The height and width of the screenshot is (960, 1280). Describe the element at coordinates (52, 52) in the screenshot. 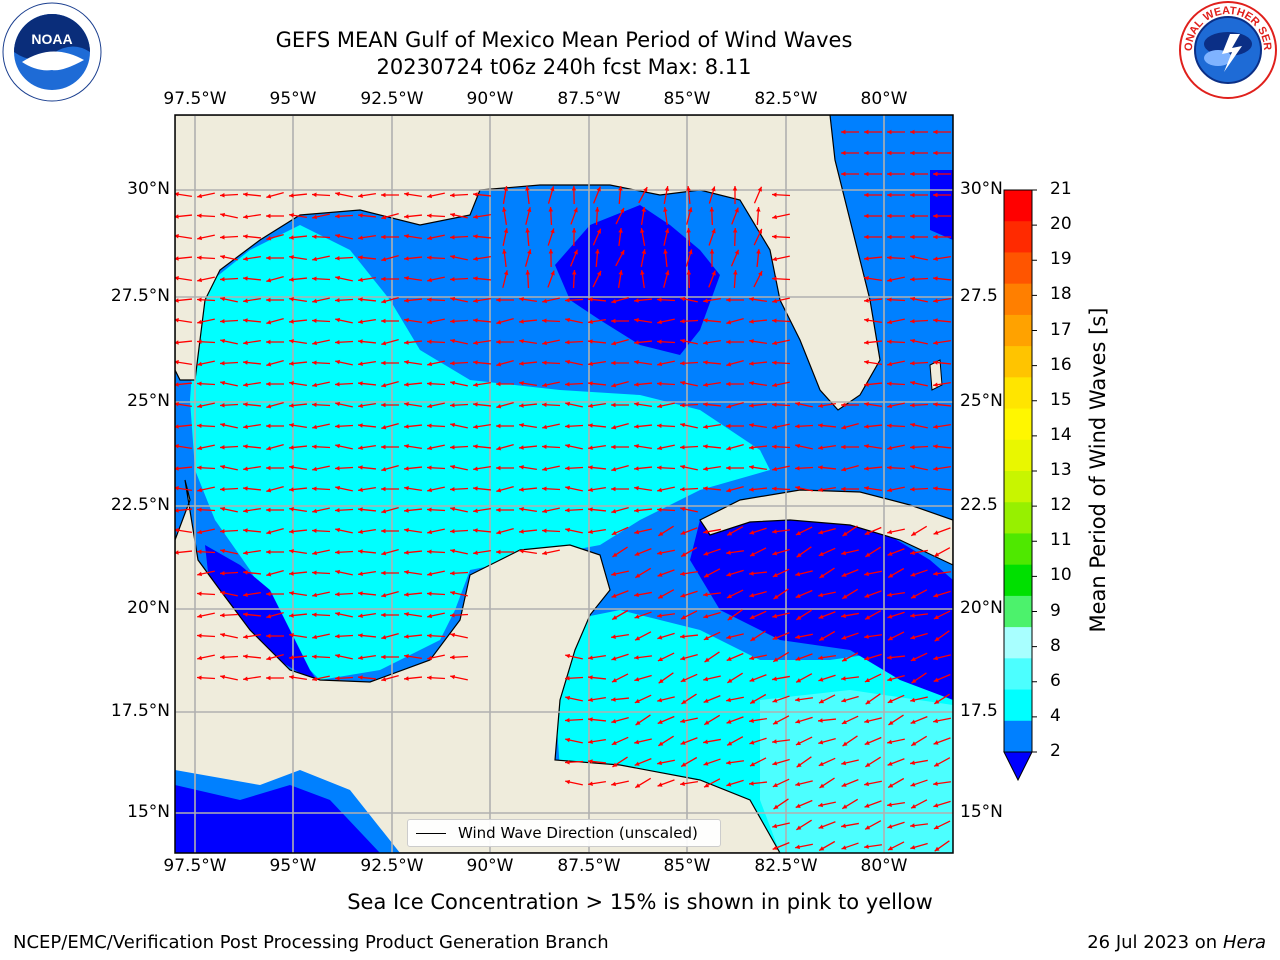

I see `noaa-logo-icon: NOAA` at that location.